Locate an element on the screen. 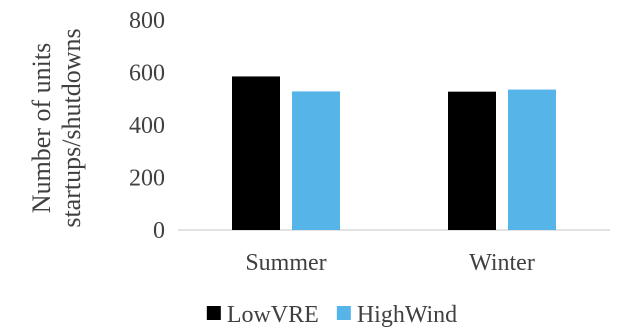  y-axis-title-line-2: startups/shutdowns is located at coordinates (71, 127).